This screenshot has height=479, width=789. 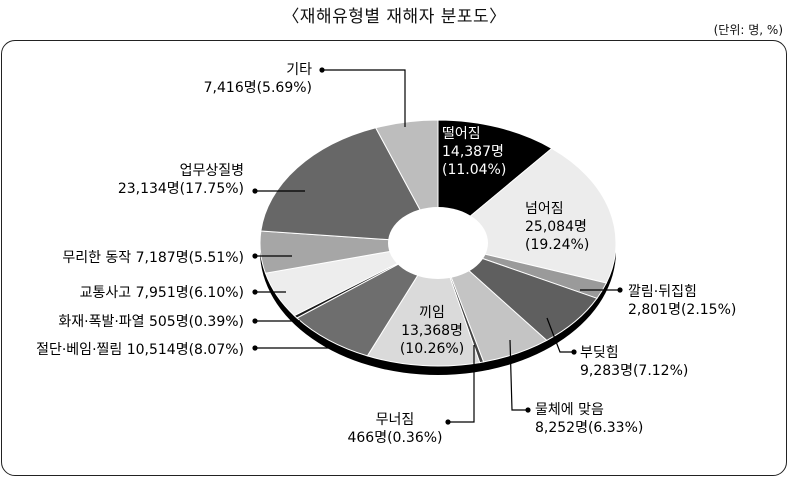 What do you see at coordinates (394, 17) in the screenshot?
I see `chart-title: 〈재해유형별 재해자 분포도〉` at bounding box center [394, 17].